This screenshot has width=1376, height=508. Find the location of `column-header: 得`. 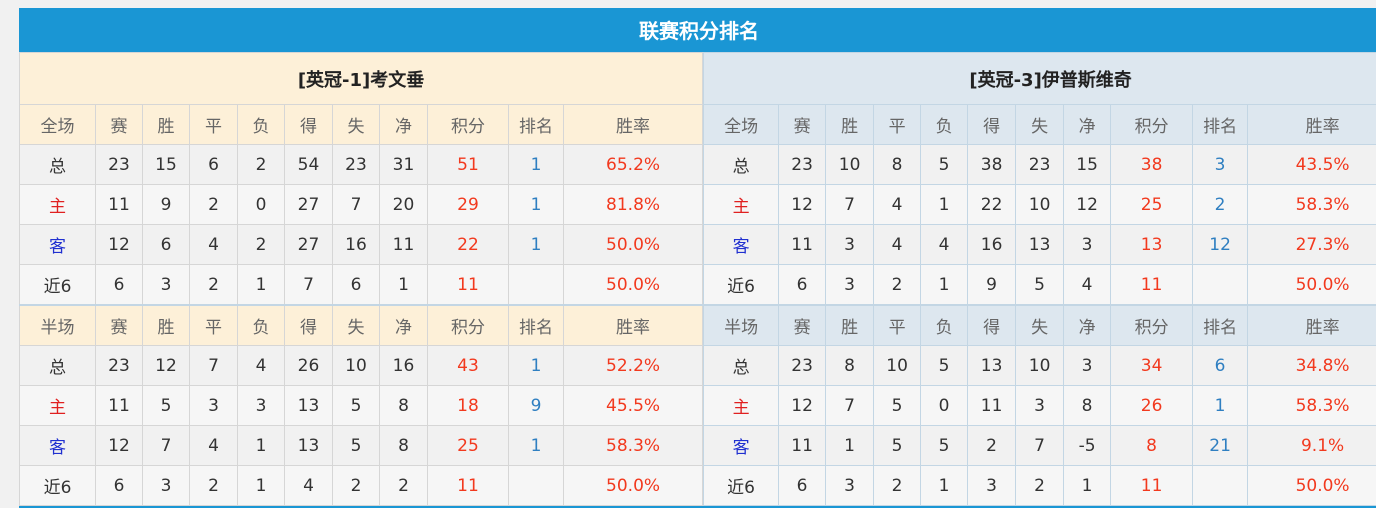

column-header: 得 is located at coordinates (308, 325).